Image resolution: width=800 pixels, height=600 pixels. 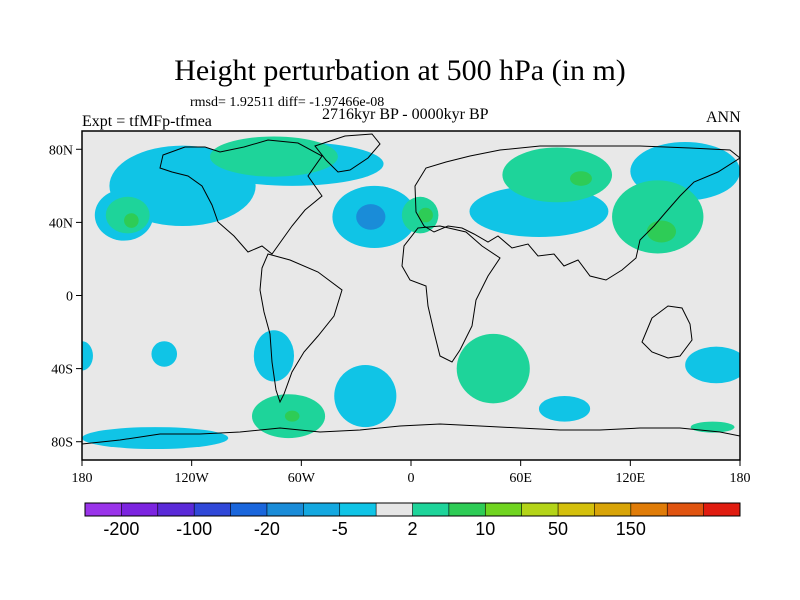 What do you see at coordinates (405, 114) in the screenshot?
I see `period-label: 2716kyr BP - 0000kyr BP` at bounding box center [405, 114].